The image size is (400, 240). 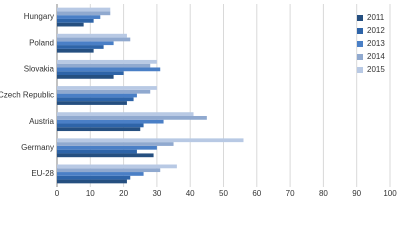 I want to click on x-tick-label: 70, so click(x=290, y=193).